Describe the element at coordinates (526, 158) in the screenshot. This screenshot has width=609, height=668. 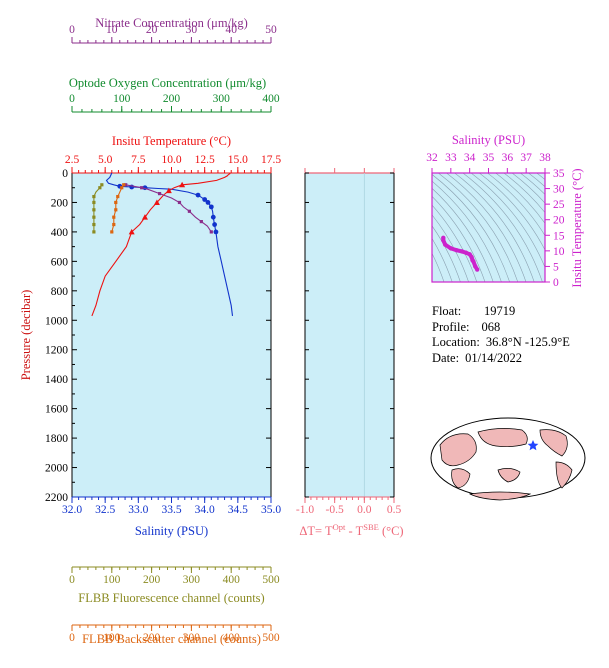
I see `ts-x-tick-label: 37` at that location.